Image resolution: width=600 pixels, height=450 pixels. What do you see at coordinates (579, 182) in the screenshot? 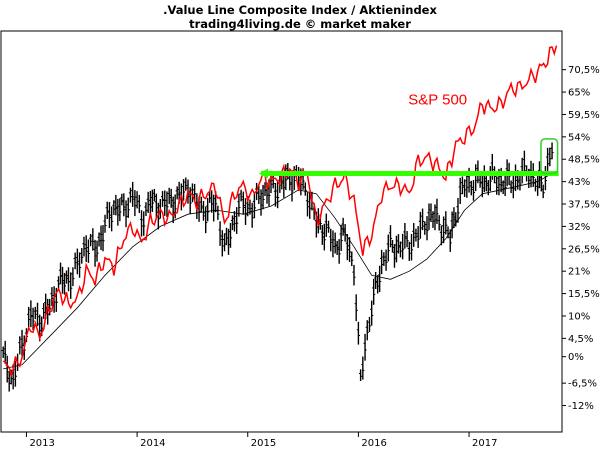
I see `y-tick-label: 43%` at bounding box center [579, 182].